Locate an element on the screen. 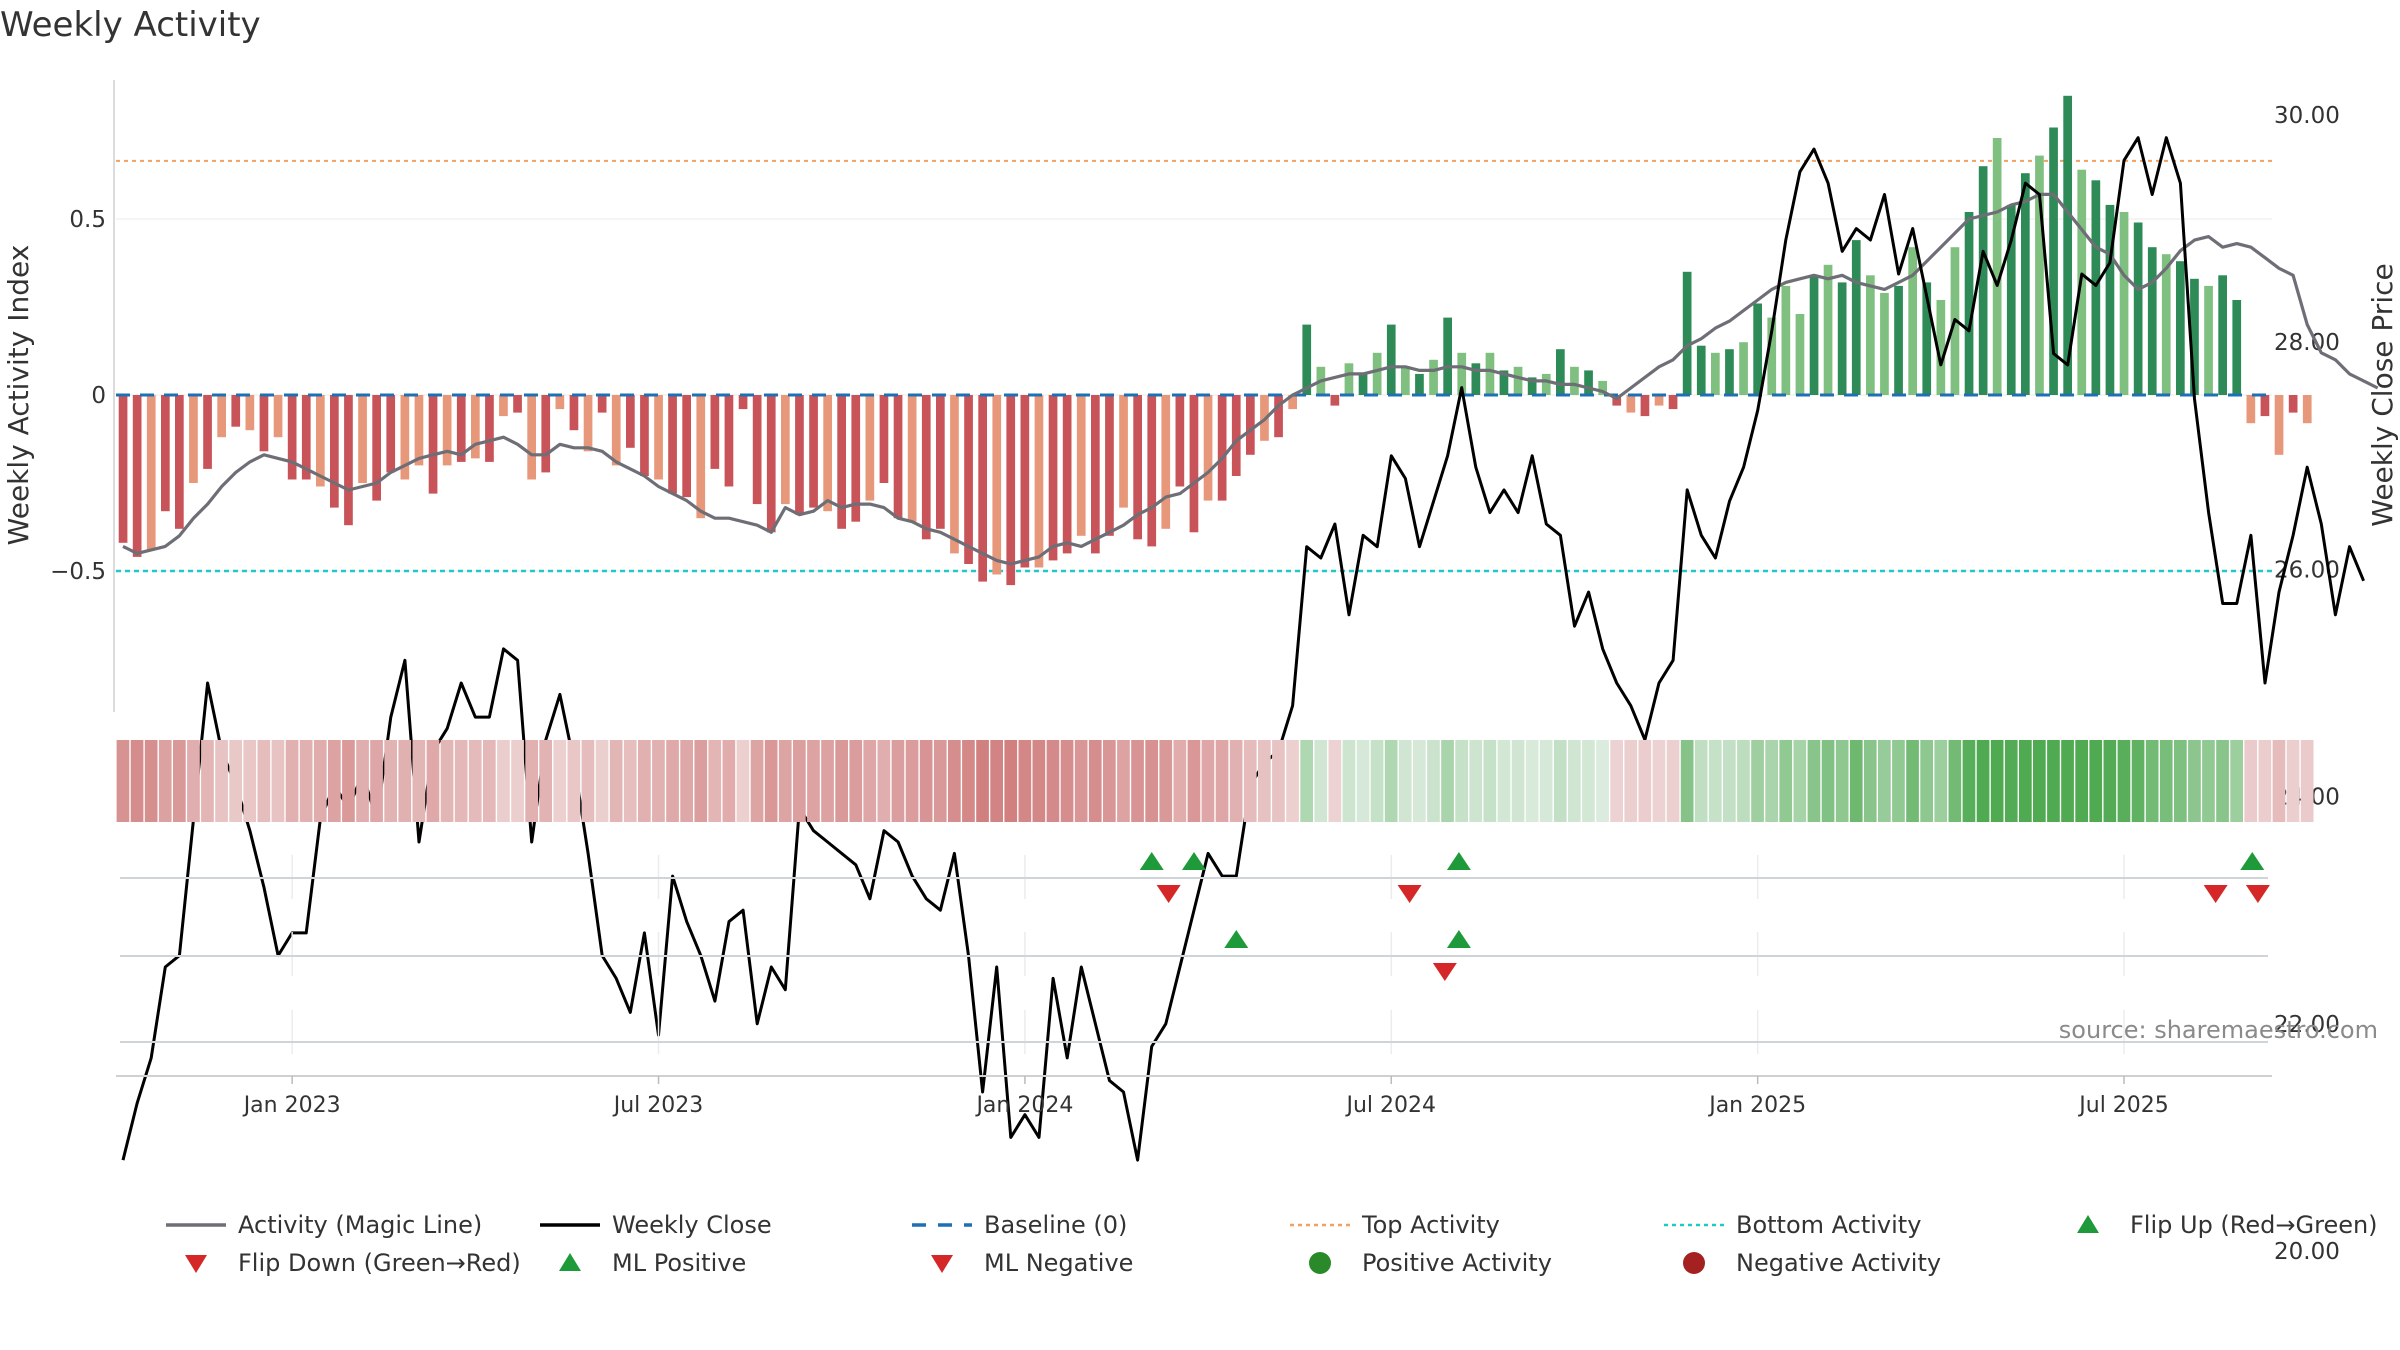  x-tick-label: Jan 2024 is located at coordinates (1023, 1105).